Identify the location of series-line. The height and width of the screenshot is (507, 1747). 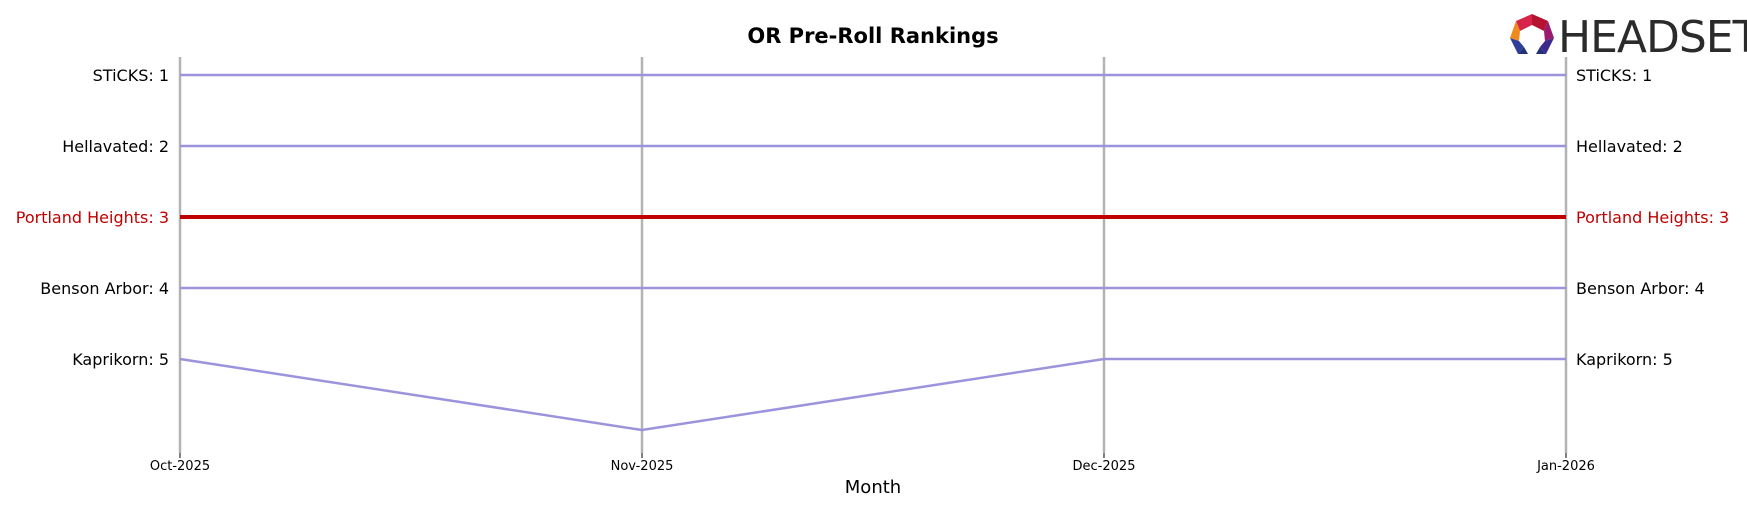
(872, 394).